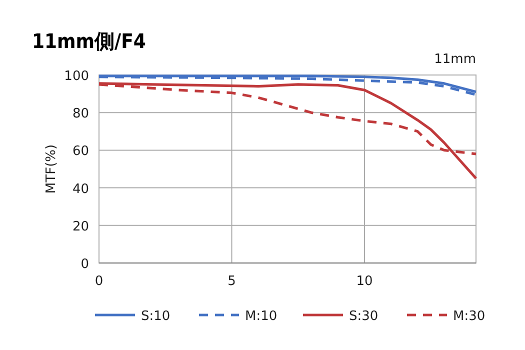  I want to click on legend-label: M:30, so click(469, 316).